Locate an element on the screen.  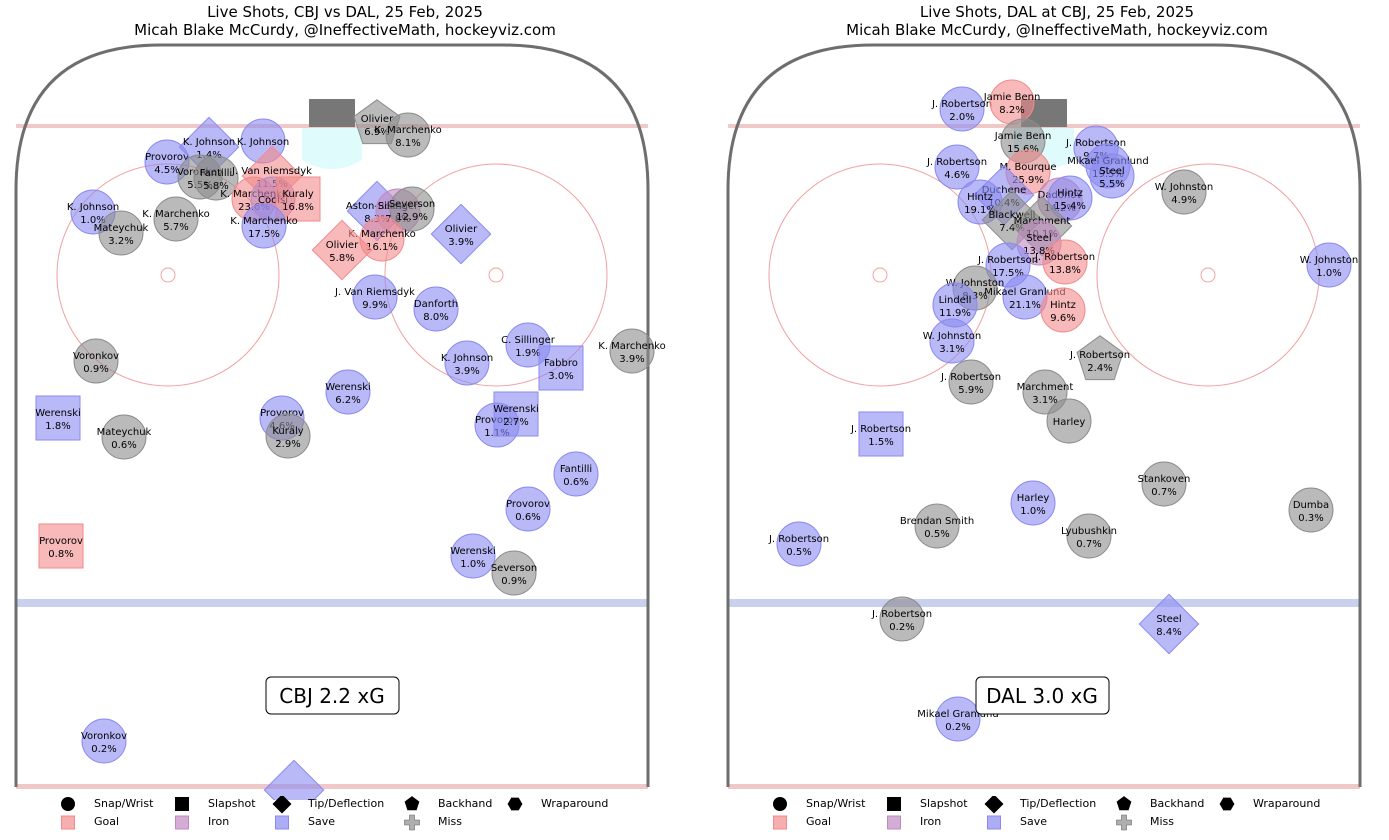
shot-marker: K. Johnson 3.9% is located at coordinates (467, 363).